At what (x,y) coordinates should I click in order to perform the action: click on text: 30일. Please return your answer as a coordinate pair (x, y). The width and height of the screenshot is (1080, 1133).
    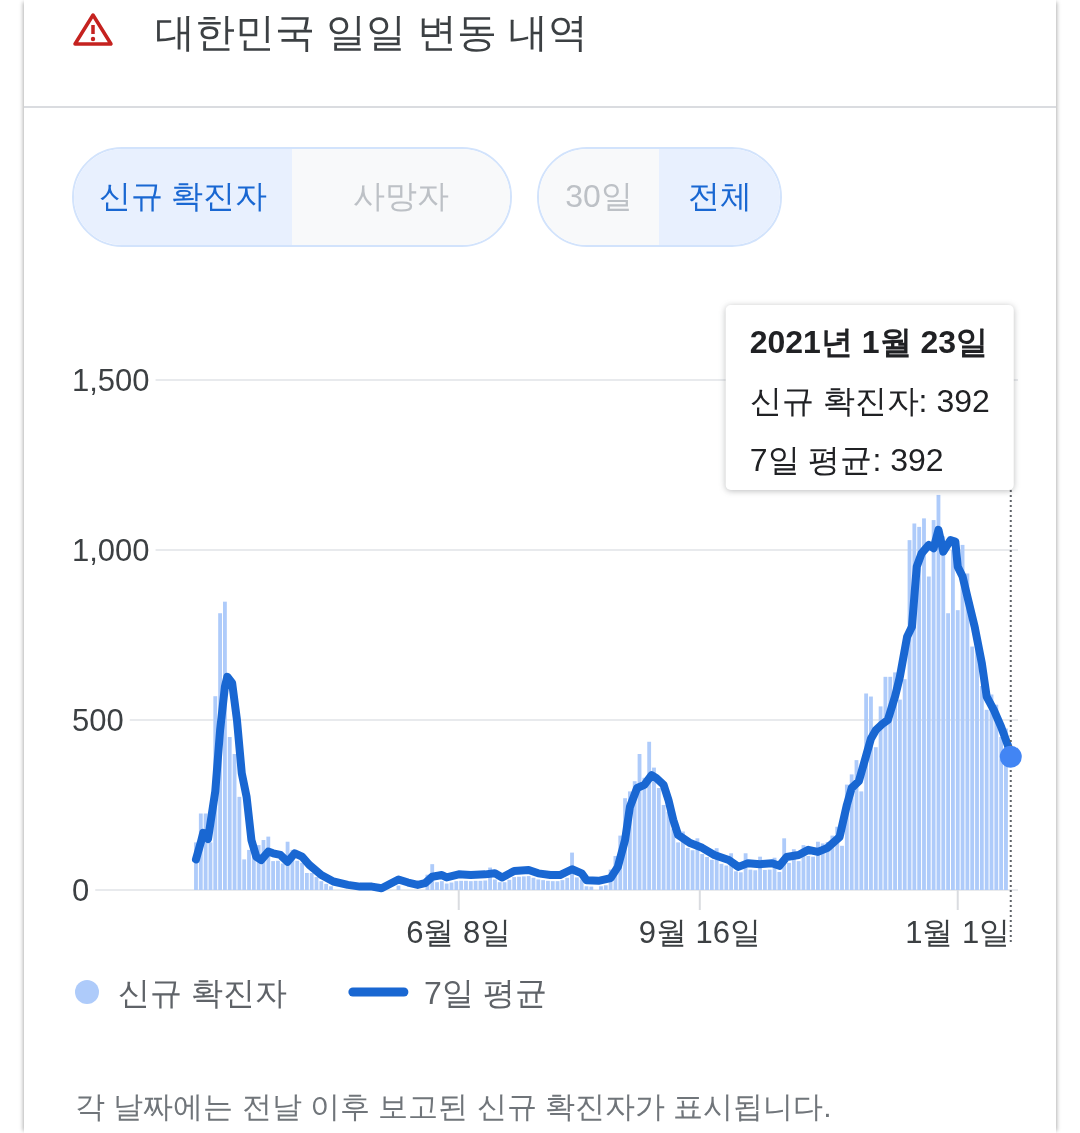
    Looking at the image, I should click on (599, 197).